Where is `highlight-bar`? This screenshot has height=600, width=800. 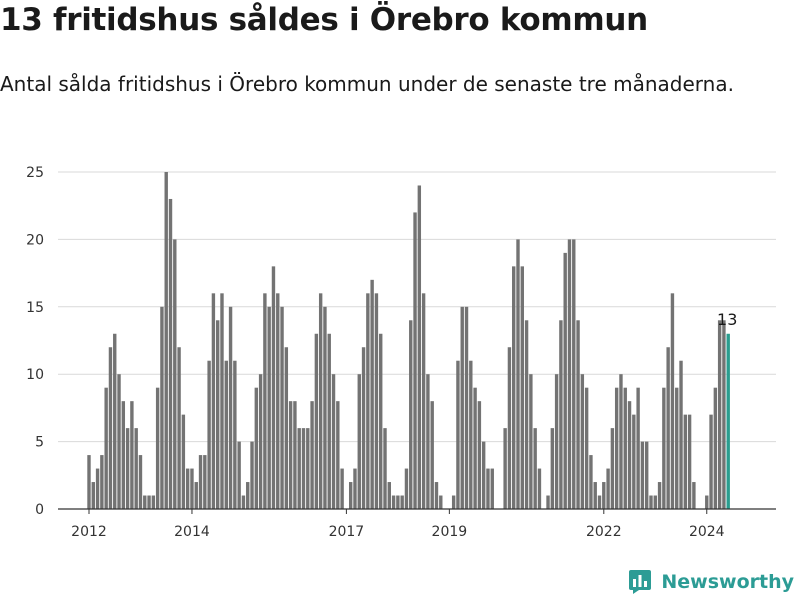 highlight-bar is located at coordinates (728, 421).